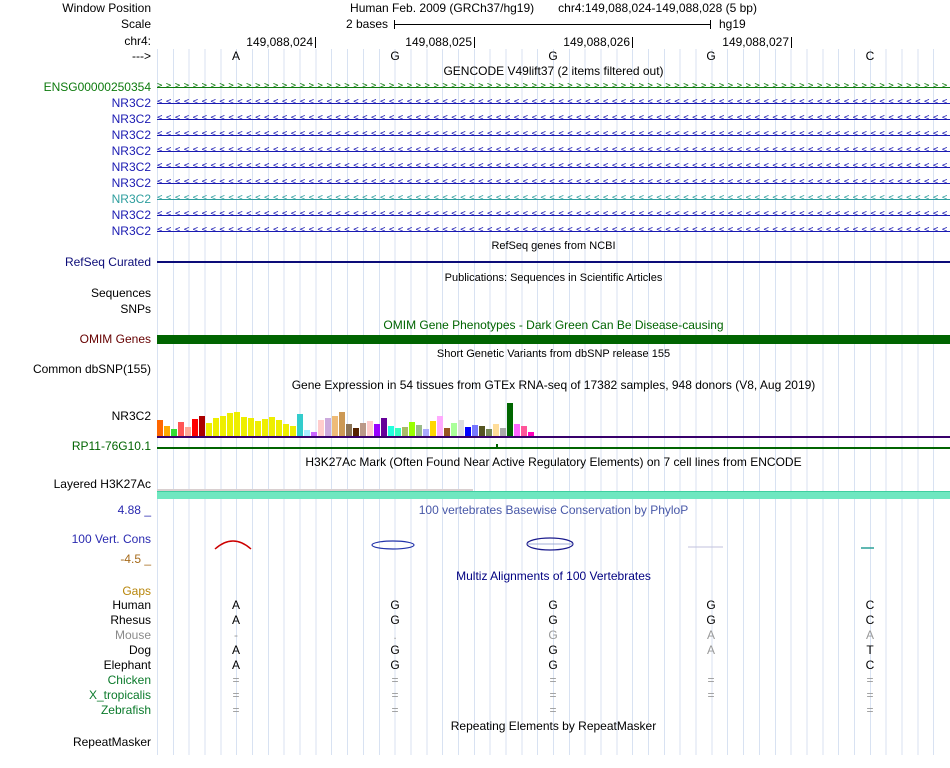 This screenshot has width=950, height=768. I want to click on gtex-gene-label: NR3C2, so click(131, 416).